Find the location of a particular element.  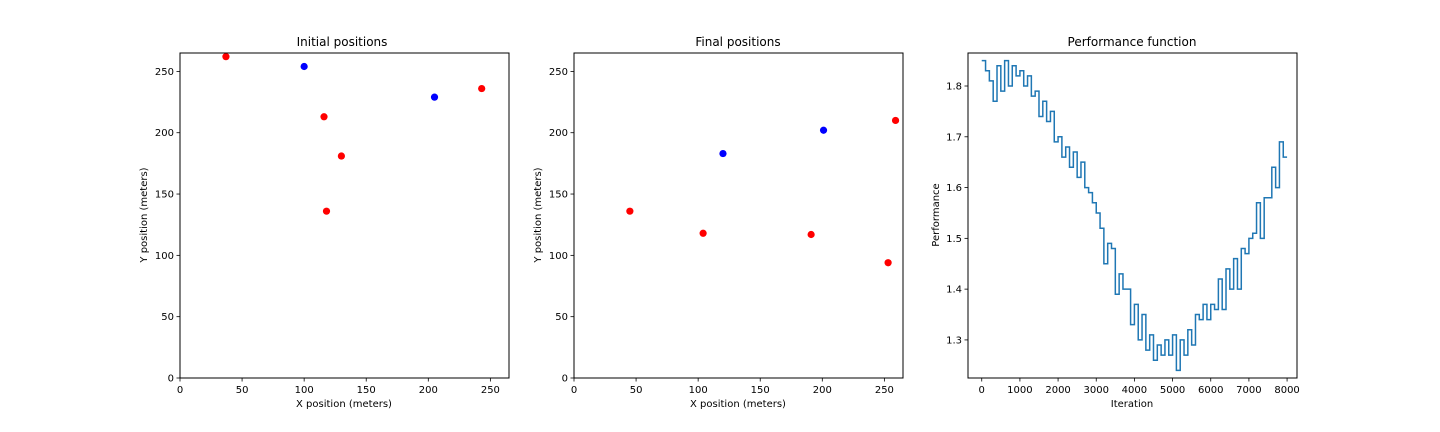

x-tick-label: 8000 is located at coordinates (1286, 390).